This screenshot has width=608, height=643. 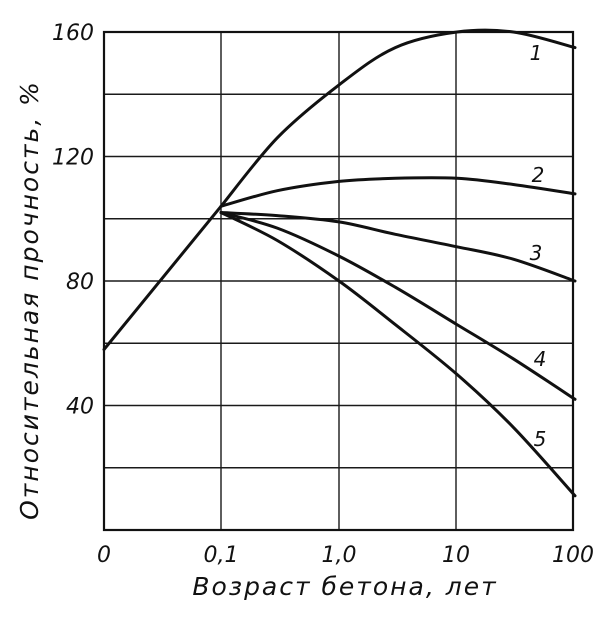 I want to click on series-label-1: 1, so click(x=536, y=53).